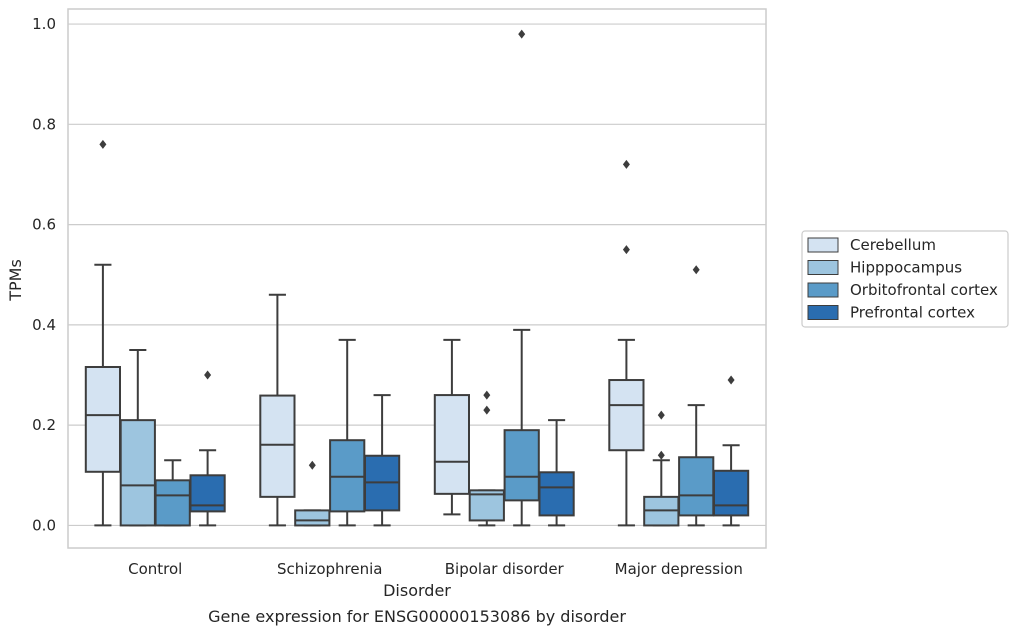  I want to click on y-axis-title: TPMs, so click(15, 280).